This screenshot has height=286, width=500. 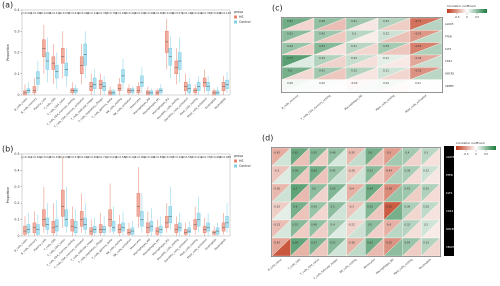 I want to click on p-value: p=0.781, so click(x=112, y=13).